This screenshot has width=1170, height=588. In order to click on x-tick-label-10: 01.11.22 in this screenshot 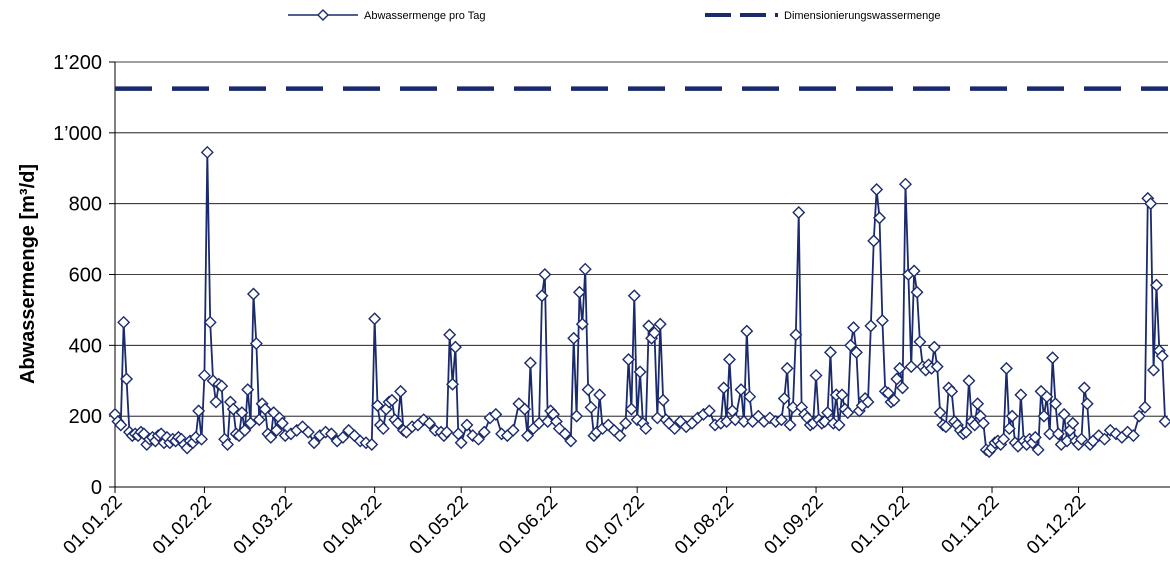, I will do `click(970, 525)`.